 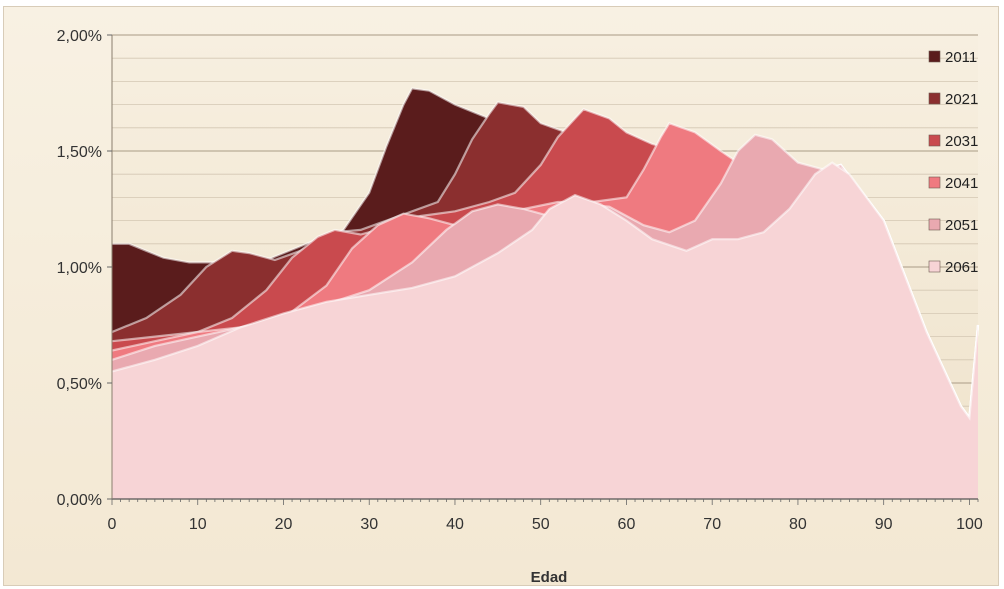 What do you see at coordinates (934, 56) in the screenshot?
I see `legend-swatch-2011` at bounding box center [934, 56].